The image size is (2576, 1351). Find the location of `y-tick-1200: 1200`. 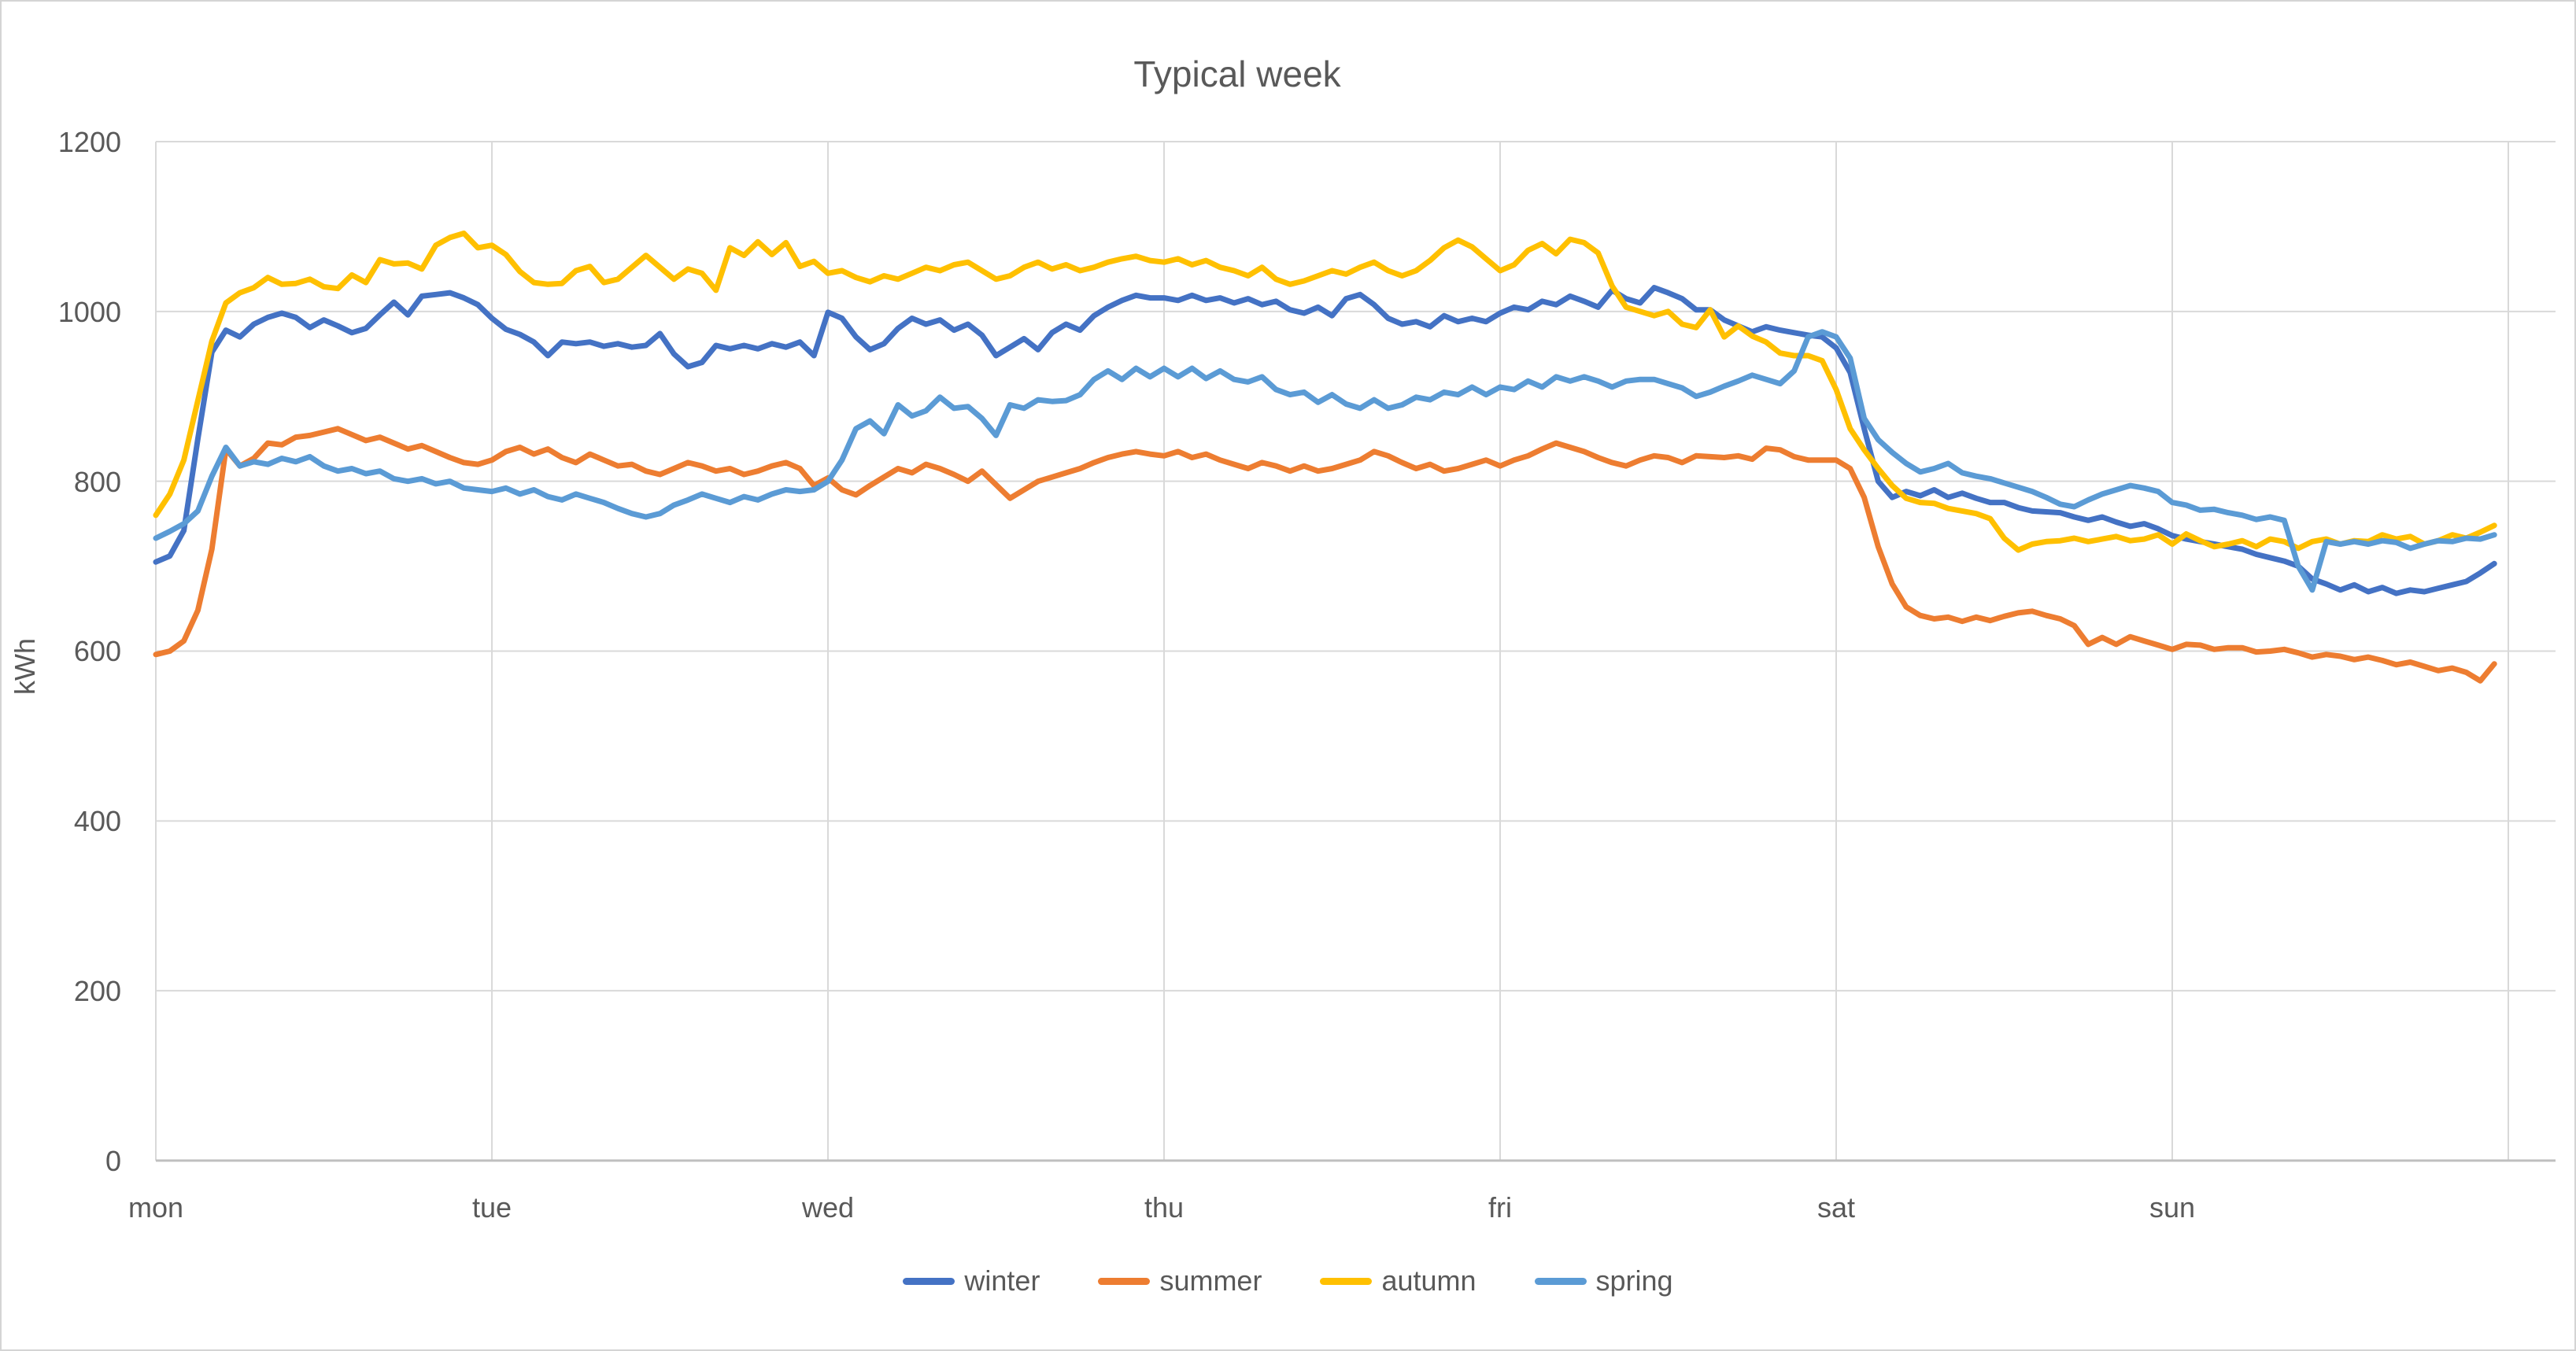

y-tick-1200: 1200 is located at coordinates (89, 142).